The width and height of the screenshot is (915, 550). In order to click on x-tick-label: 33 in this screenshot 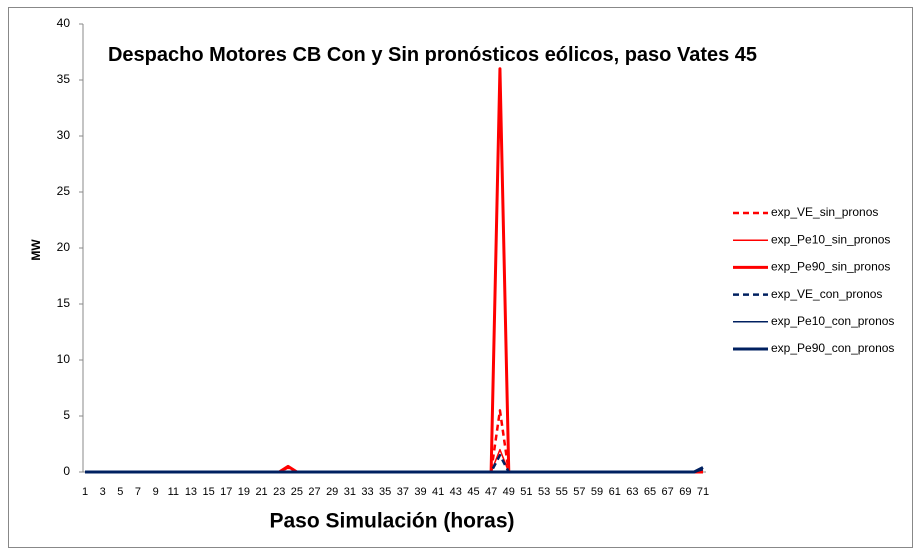, I will do `click(367, 492)`.